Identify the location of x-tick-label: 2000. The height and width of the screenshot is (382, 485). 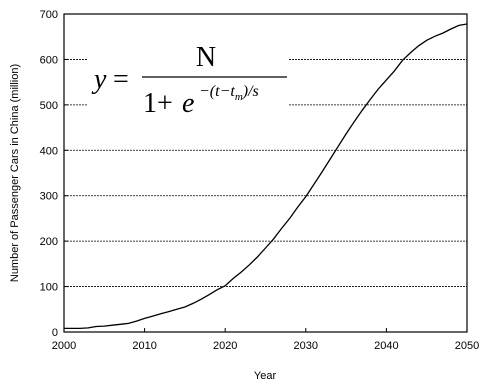
(64, 346).